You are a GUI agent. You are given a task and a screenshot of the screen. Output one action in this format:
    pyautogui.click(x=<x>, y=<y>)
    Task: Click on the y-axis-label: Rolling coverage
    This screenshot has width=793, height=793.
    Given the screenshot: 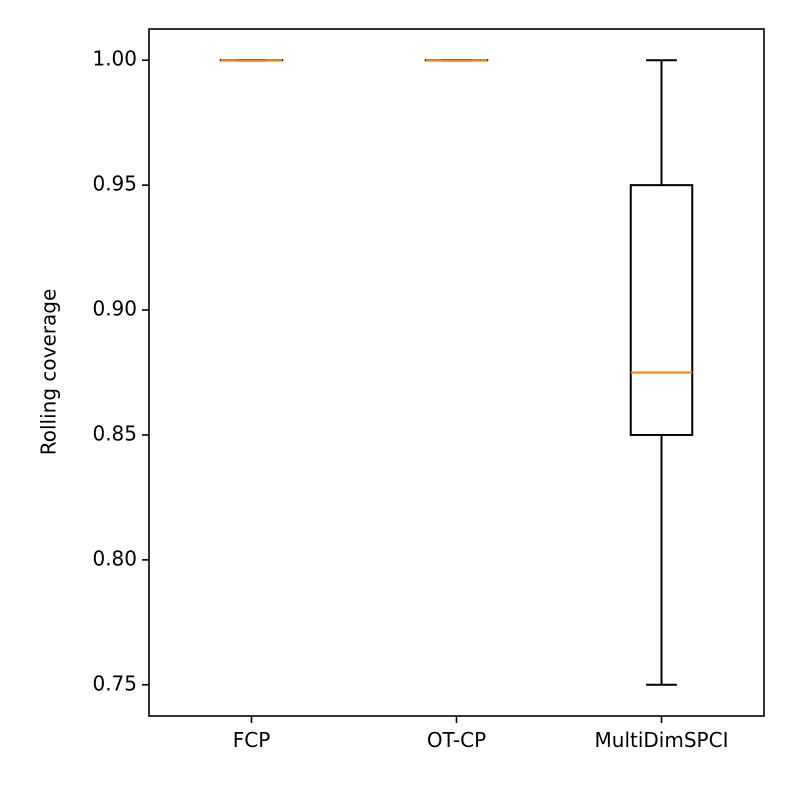 What is the action you would take?
    pyautogui.click(x=49, y=372)
    